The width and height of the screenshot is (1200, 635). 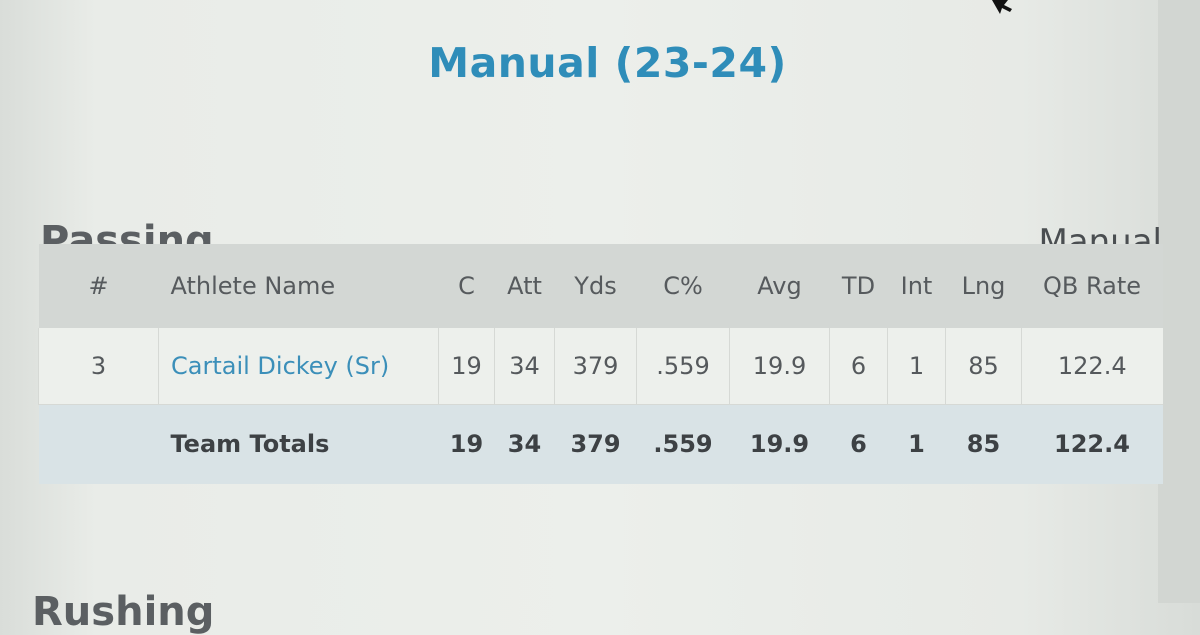 What do you see at coordinates (524, 366) in the screenshot?
I see `athlete-attempts: 34` at bounding box center [524, 366].